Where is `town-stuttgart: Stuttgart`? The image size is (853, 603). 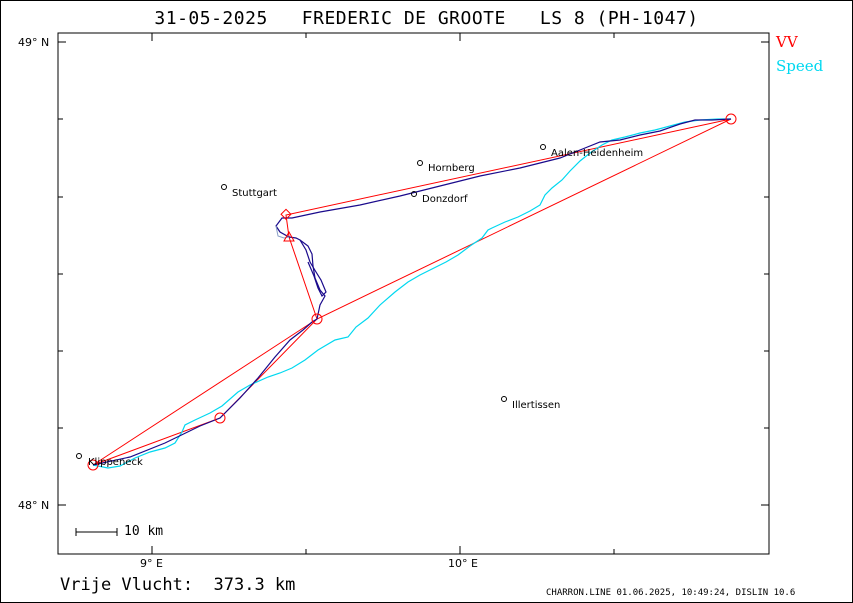 town-stuttgart: Stuttgart is located at coordinates (249, 191).